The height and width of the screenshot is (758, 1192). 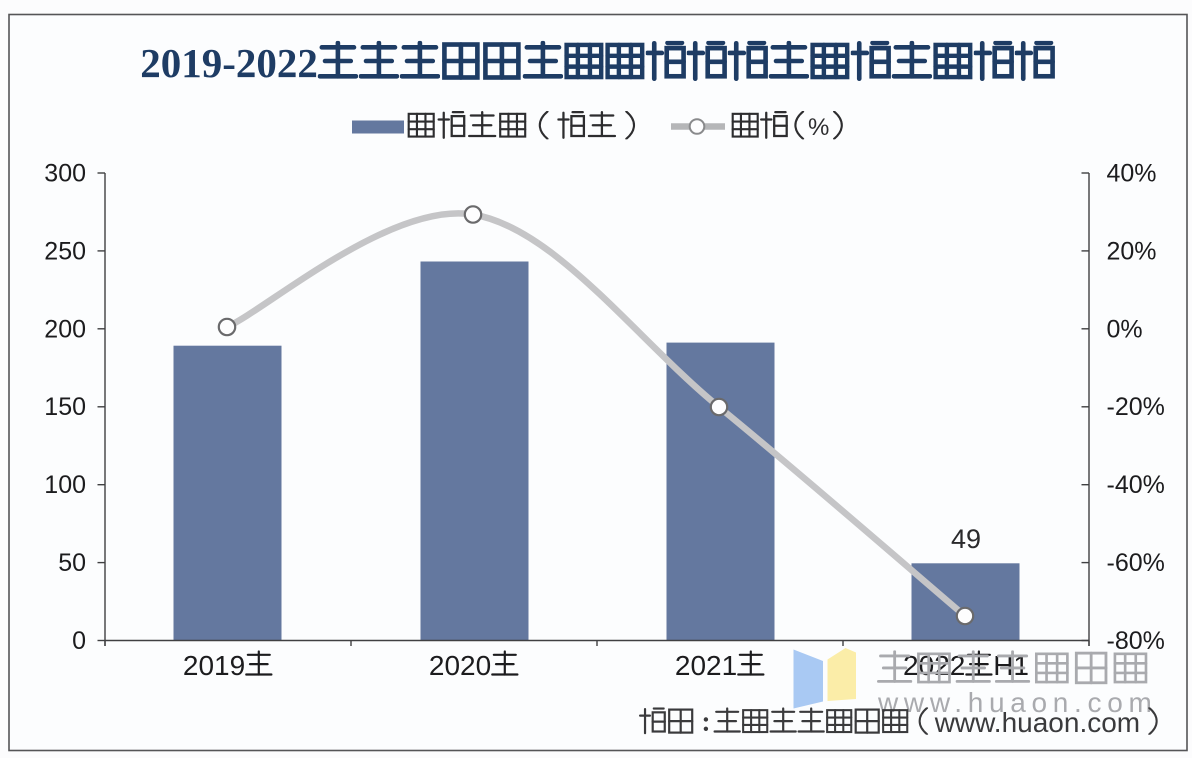 I want to click on svg-text: -60%, so click(x=1136, y=563).